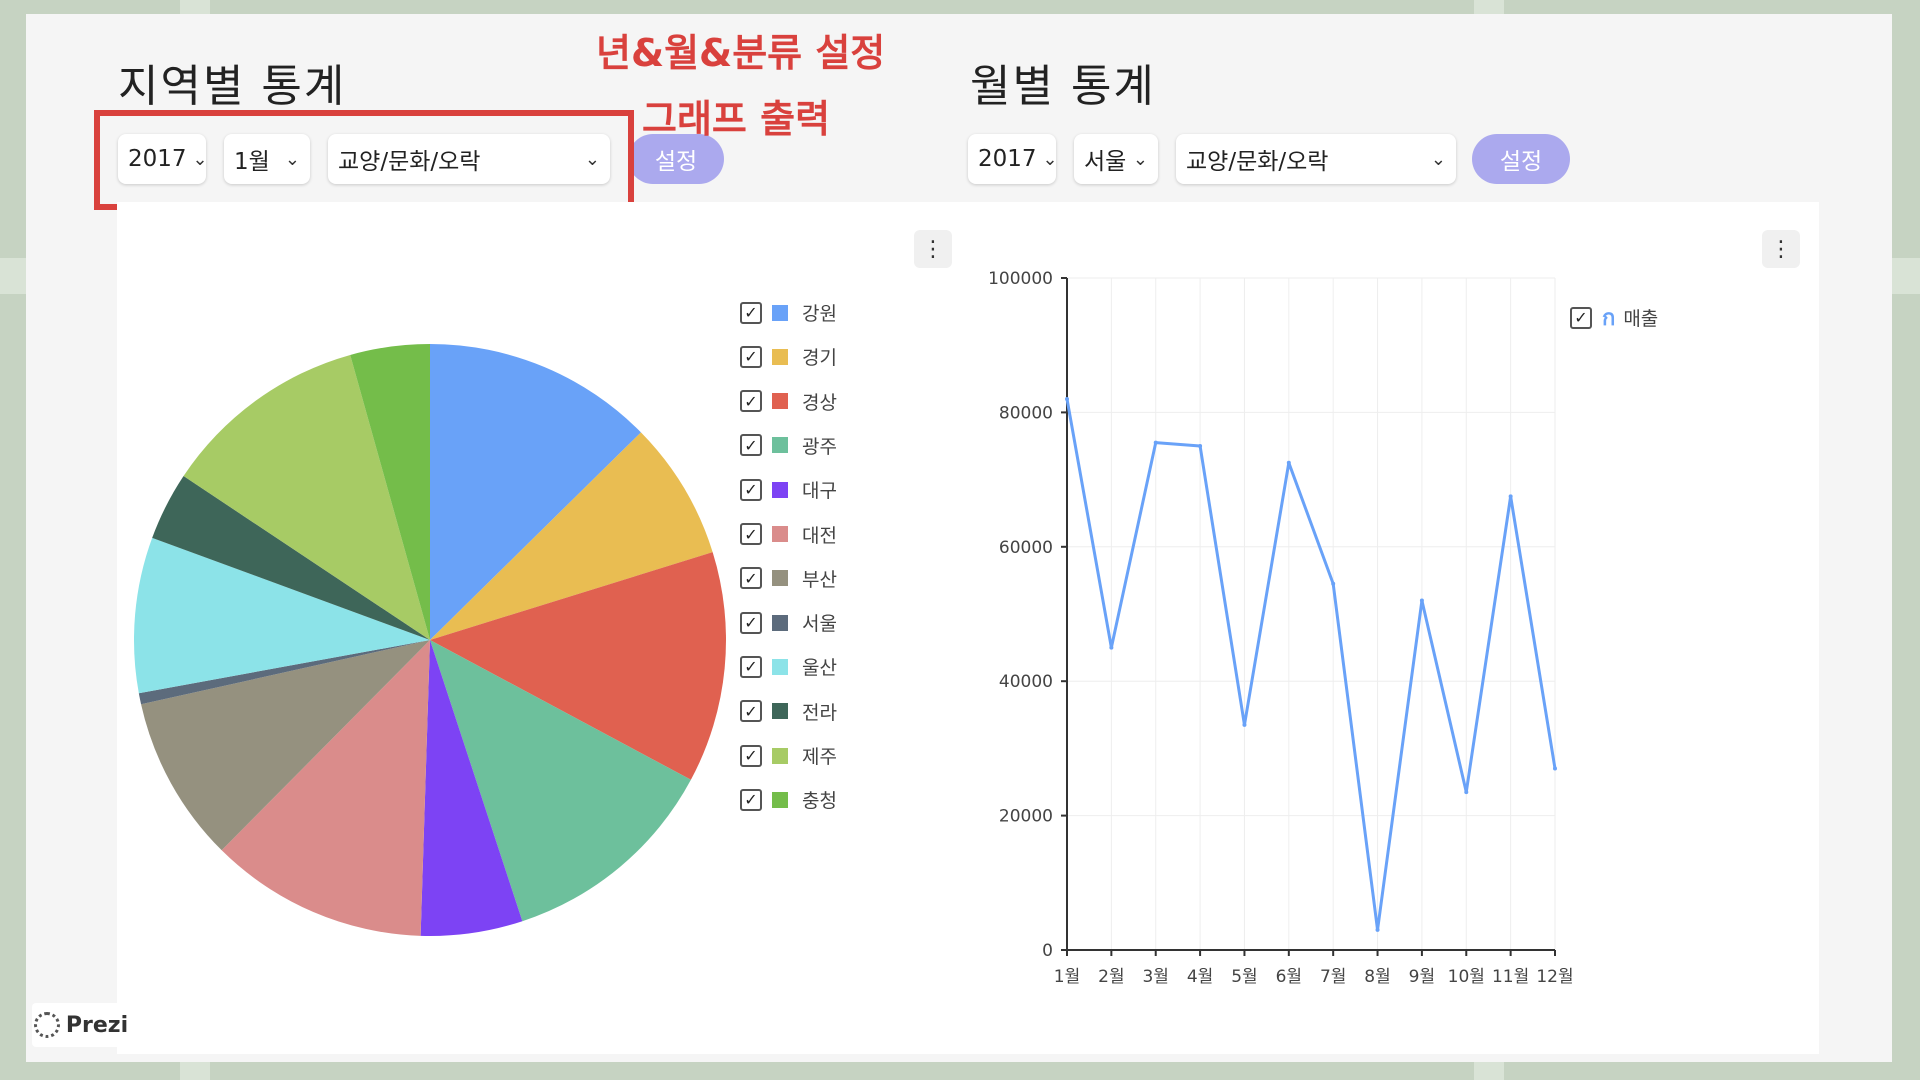 The image size is (1920, 1080). What do you see at coordinates (819, 446) in the screenshot?
I see `legend-label: 광주` at bounding box center [819, 446].